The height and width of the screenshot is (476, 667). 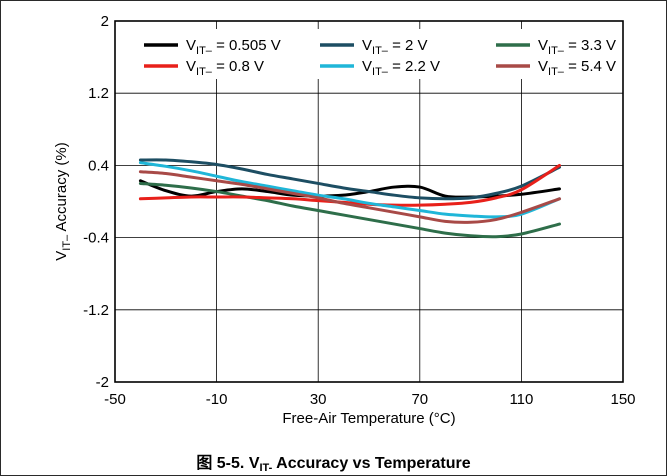 I want to click on legend-label-0: VIT– = 0.505 V, so click(x=233, y=47).